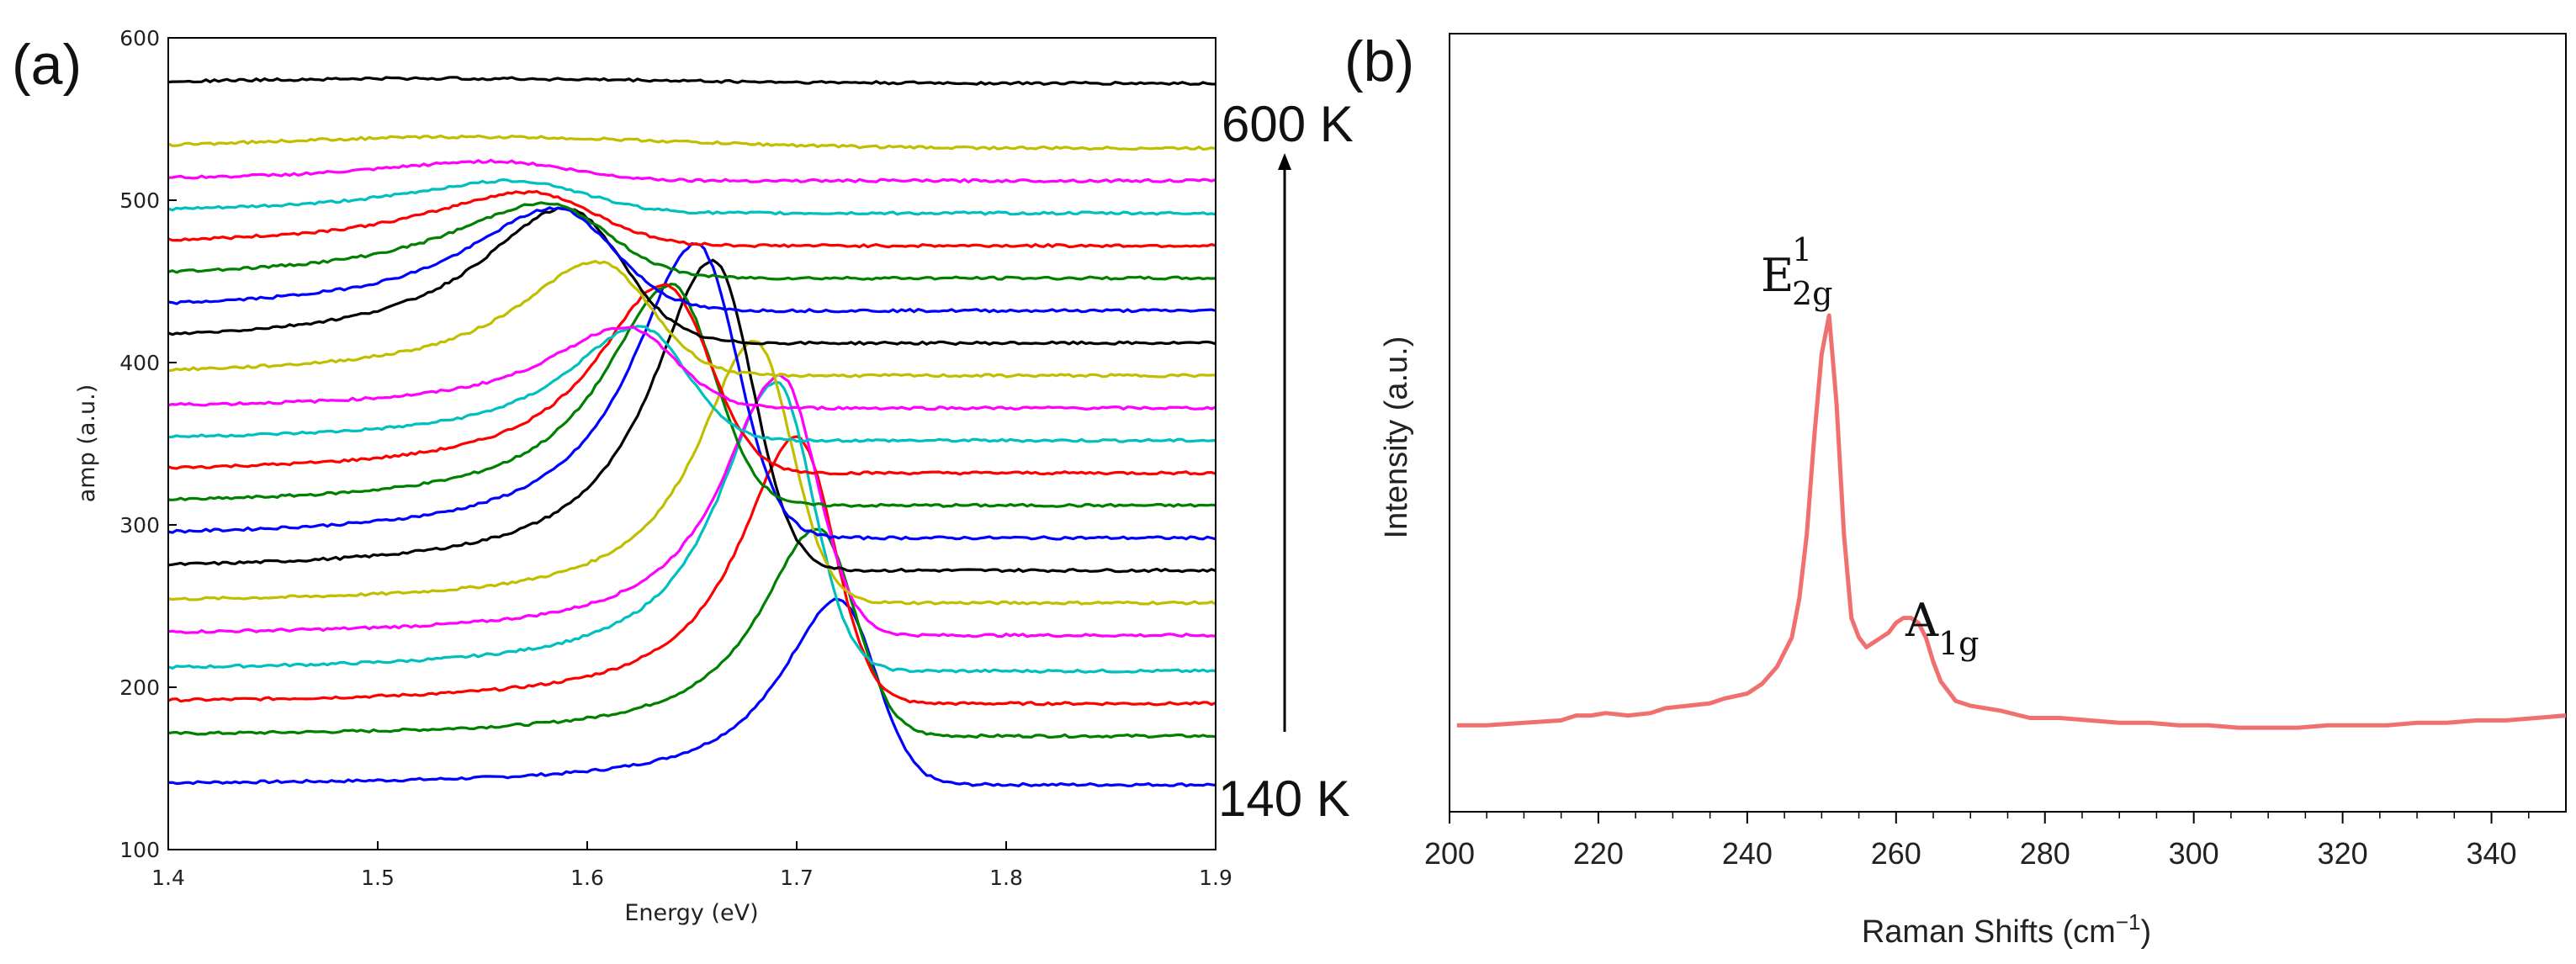  What do you see at coordinates (1396, 437) in the screenshot?
I see `panel-b-y-label: Intensity (a.u.)` at bounding box center [1396, 437].